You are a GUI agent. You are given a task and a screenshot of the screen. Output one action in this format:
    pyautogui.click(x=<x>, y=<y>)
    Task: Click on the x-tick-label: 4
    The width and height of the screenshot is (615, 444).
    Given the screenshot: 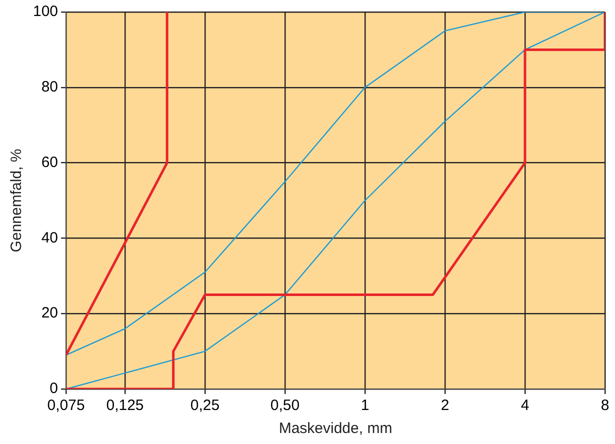 What is the action you would take?
    pyautogui.click(x=525, y=405)
    